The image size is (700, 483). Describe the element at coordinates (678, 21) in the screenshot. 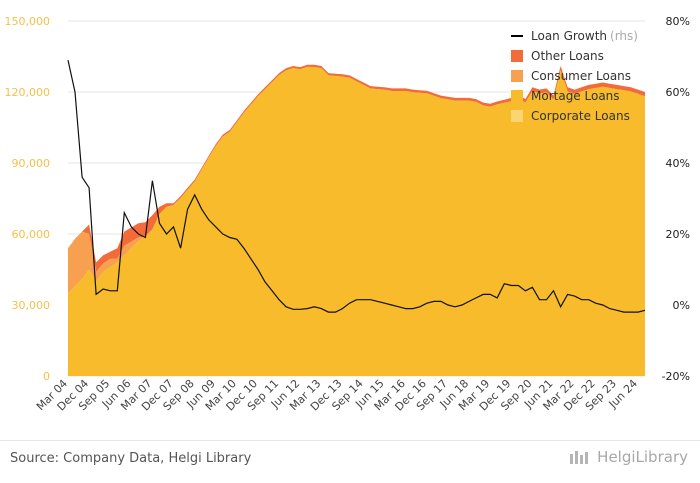

I see `y-right-tick-label: 80%` at that location.